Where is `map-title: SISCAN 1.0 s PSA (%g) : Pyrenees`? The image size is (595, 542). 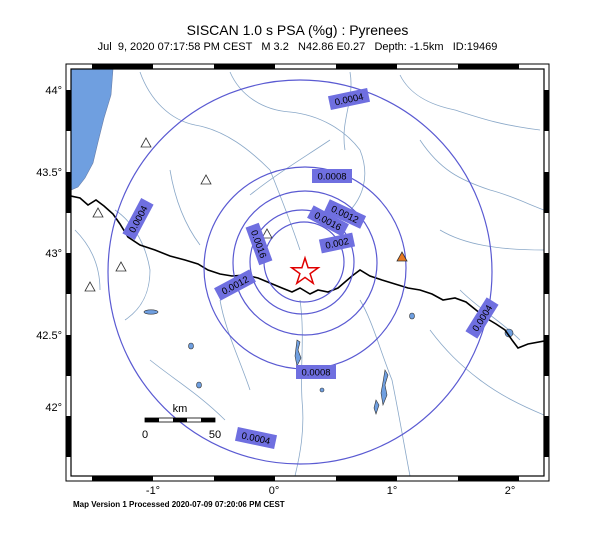
map-title: SISCAN 1.0 s PSA (%g) : Pyrenees is located at coordinates (297, 30).